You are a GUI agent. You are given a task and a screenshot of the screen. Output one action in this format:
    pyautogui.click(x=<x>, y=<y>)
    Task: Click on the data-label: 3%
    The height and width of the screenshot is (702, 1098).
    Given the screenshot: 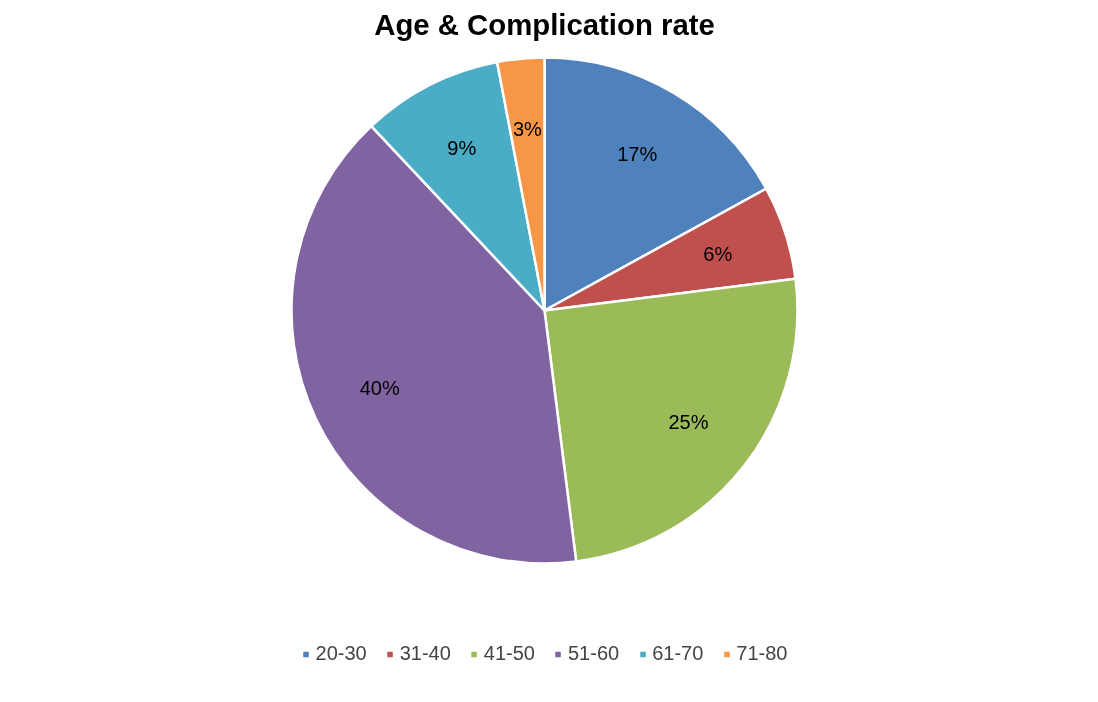 What is the action you would take?
    pyautogui.click(x=527, y=129)
    